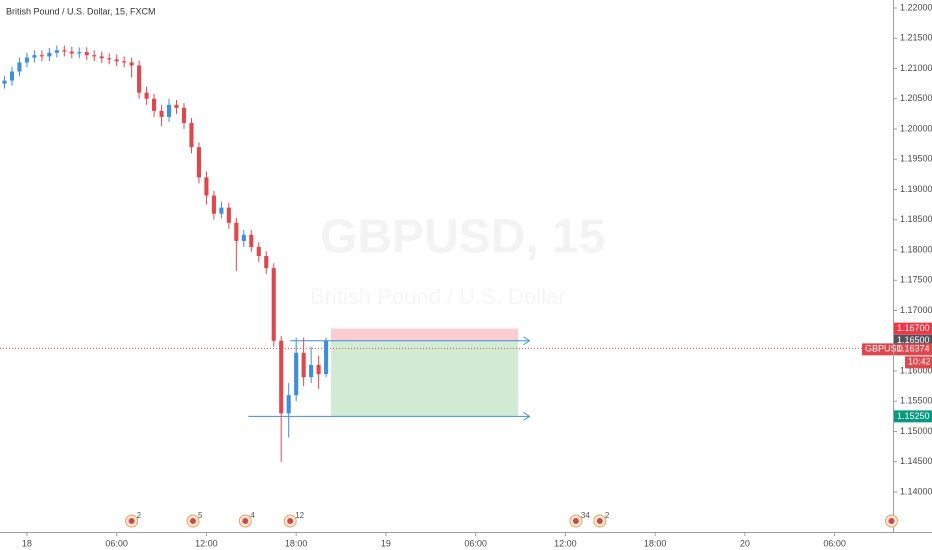 The image size is (932, 550). I want to click on stop-label: 1.16700, so click(913, 328).